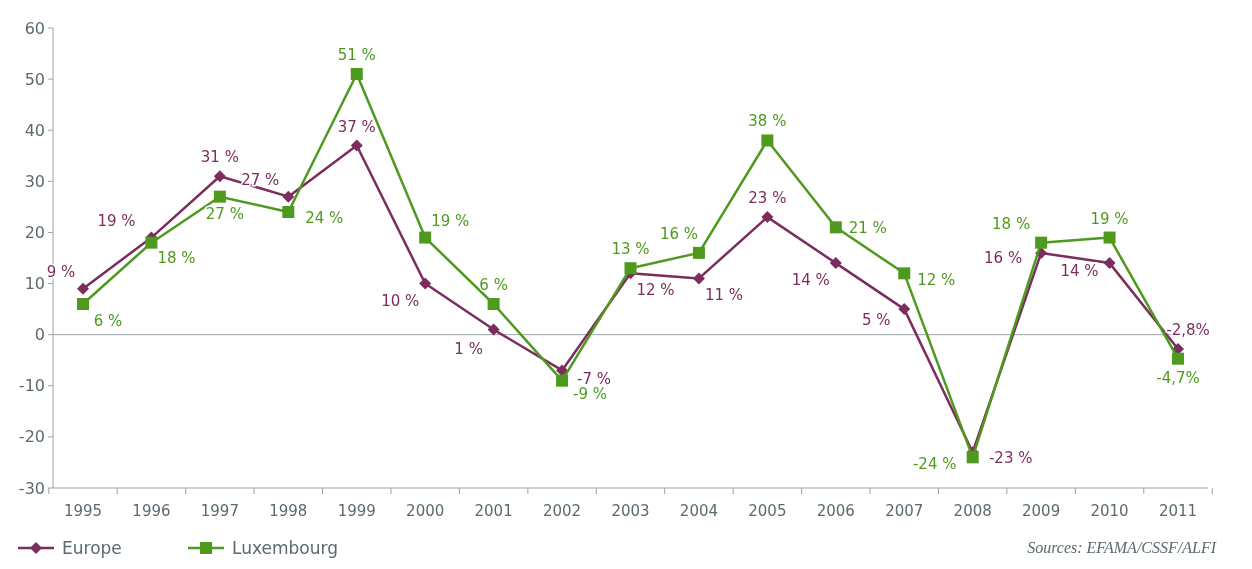  I want to click on legend-label: Luxembourg, so click(285, 547).